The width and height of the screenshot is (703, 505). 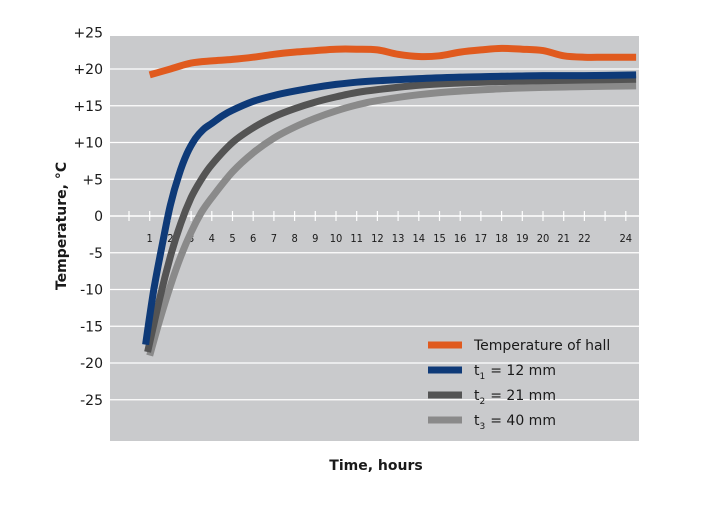 What do you see at coordinates (88, 217) in the screenshot?
I see `y-axis: +25 +20 +15 +10 +5 0 -5 -10 -15 -20 -25` at bounding box center [88, 217].